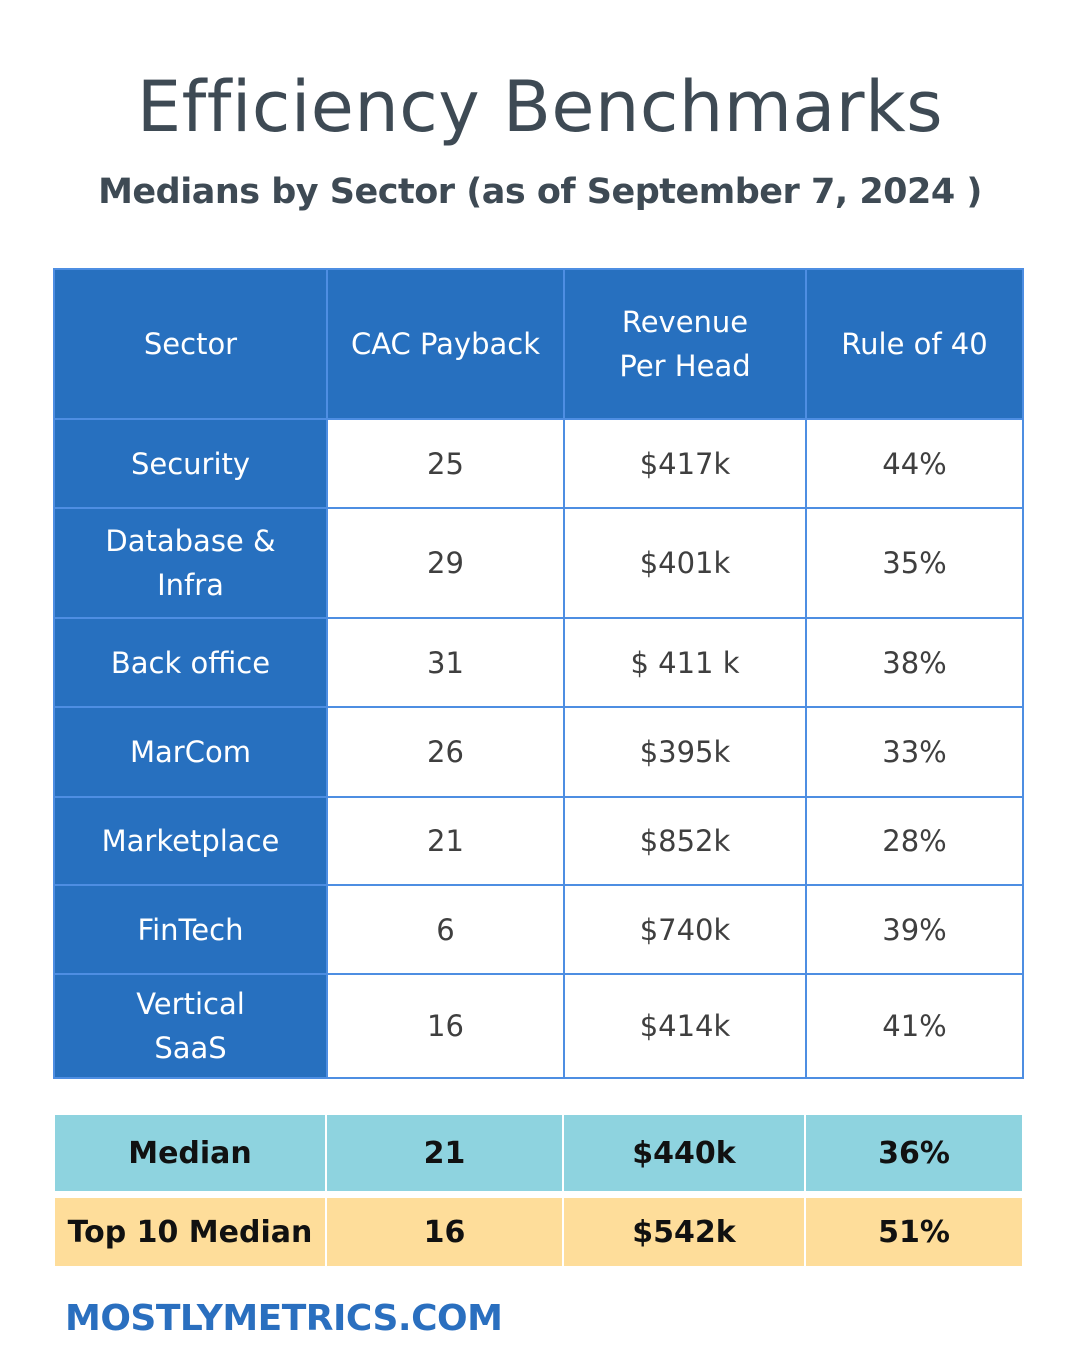  What do you see at coordinates (445, 841) in the screenshot?
I see `cac-payback-cell: 21` at bounding box center [445, 841].